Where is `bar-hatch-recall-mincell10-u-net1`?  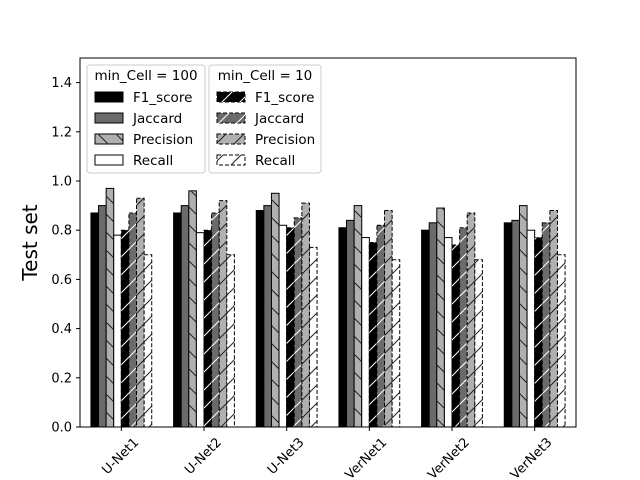
bar-hatch-recall-mincell10-u-net1 is located at coordinates (148, 340).